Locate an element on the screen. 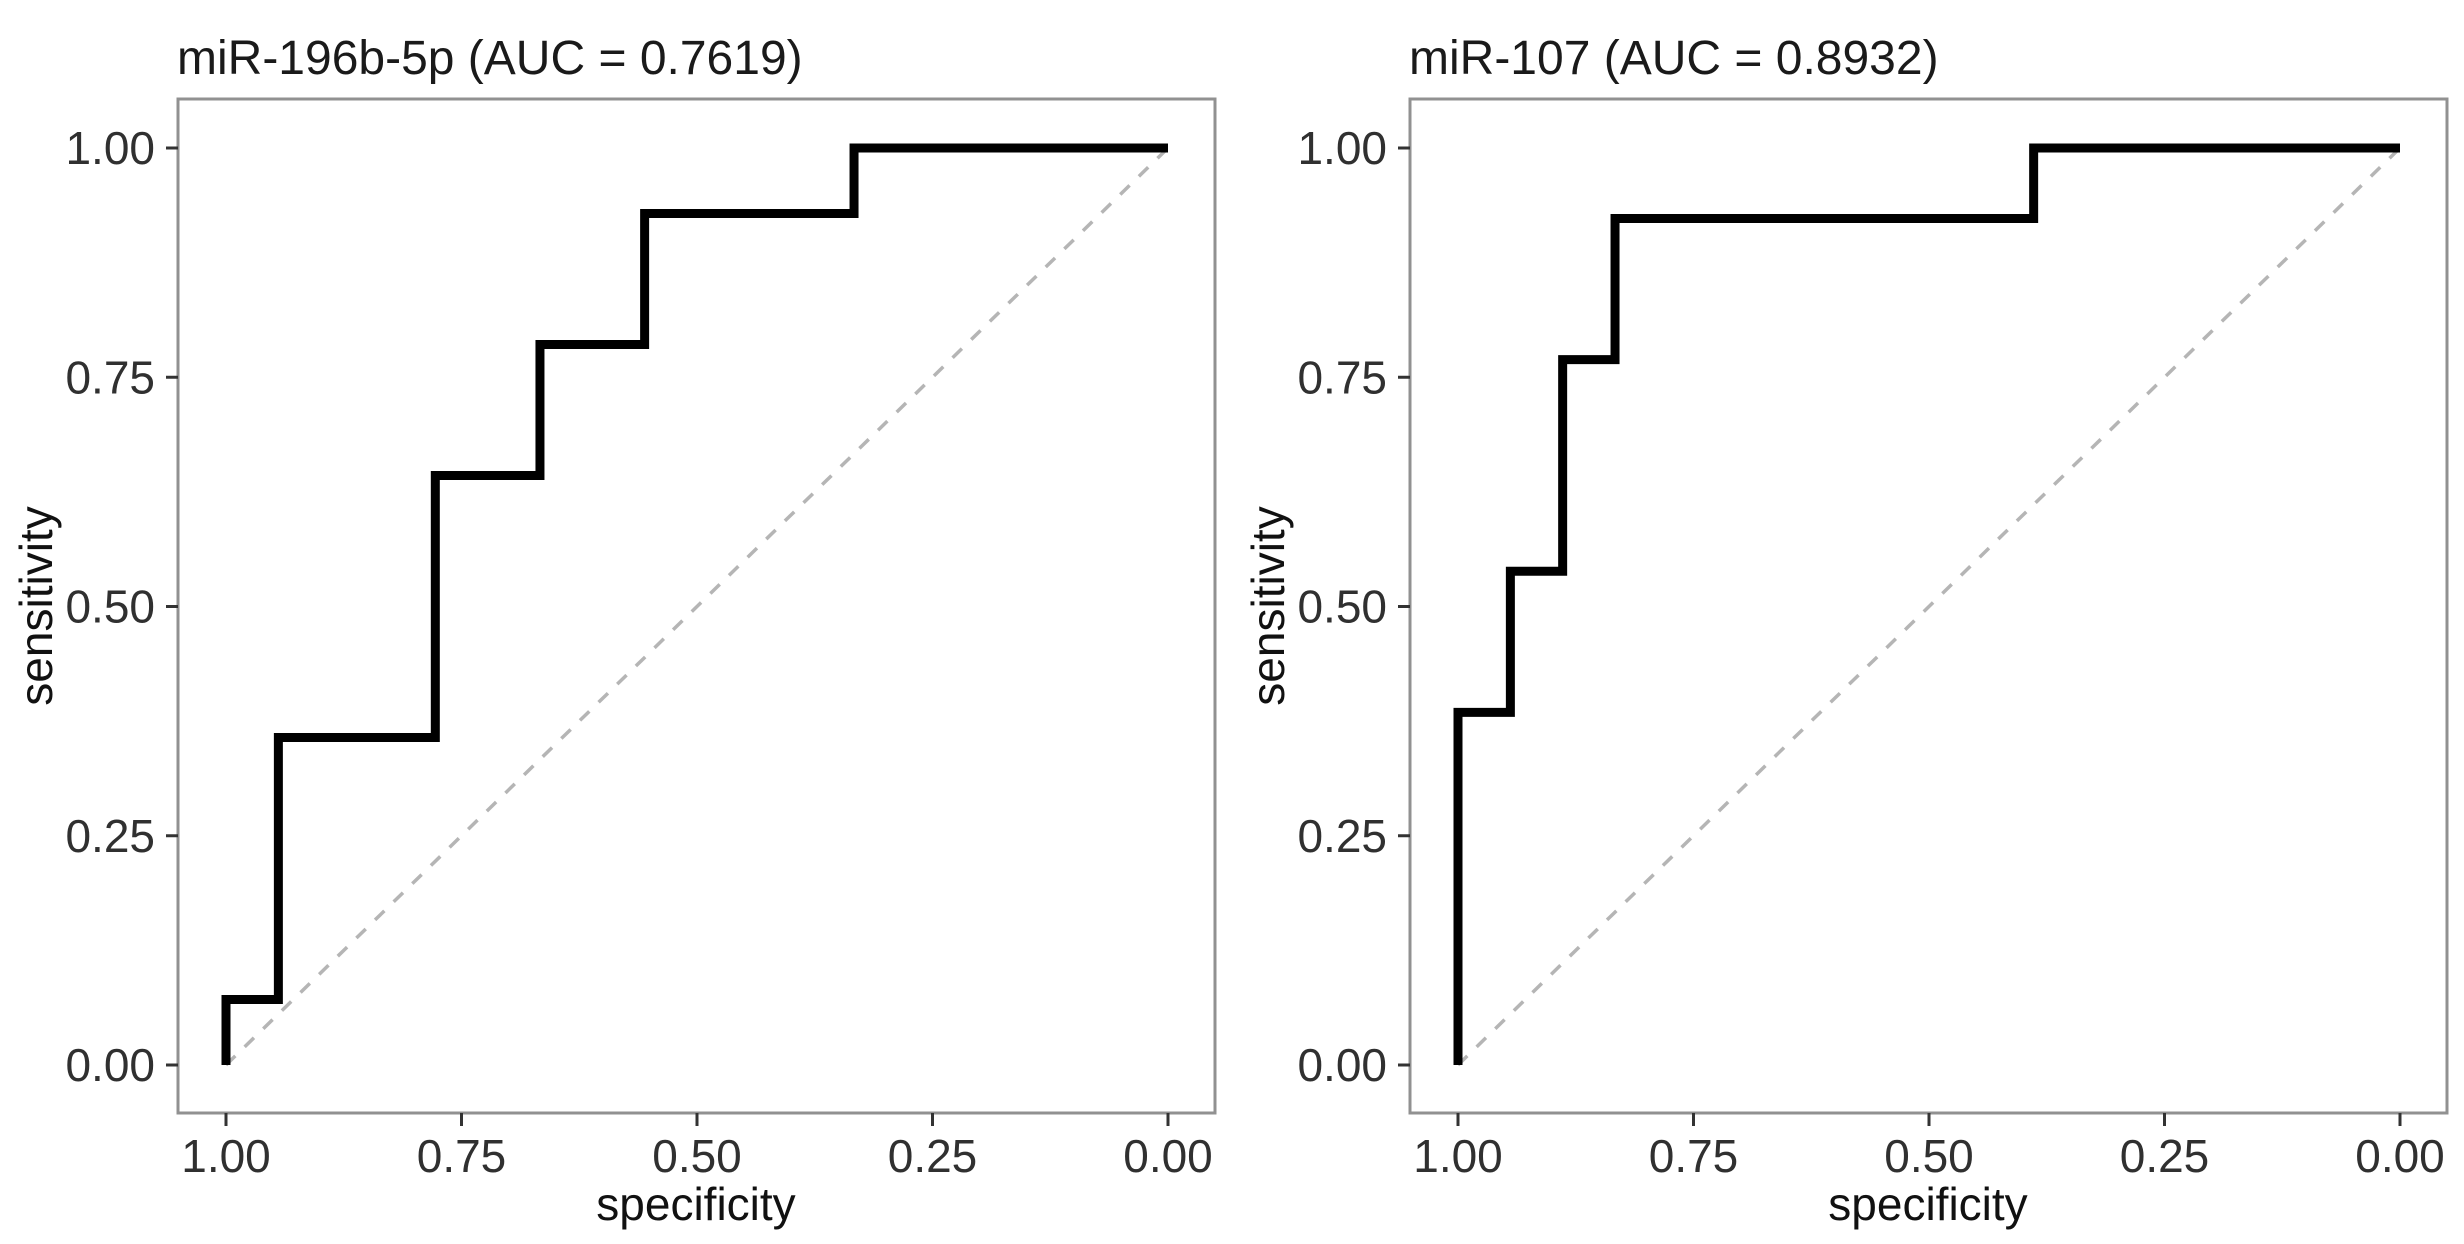  chart-title: miR-196b-5p (AUC = 0.7619) is located at coordinates (490, 58).